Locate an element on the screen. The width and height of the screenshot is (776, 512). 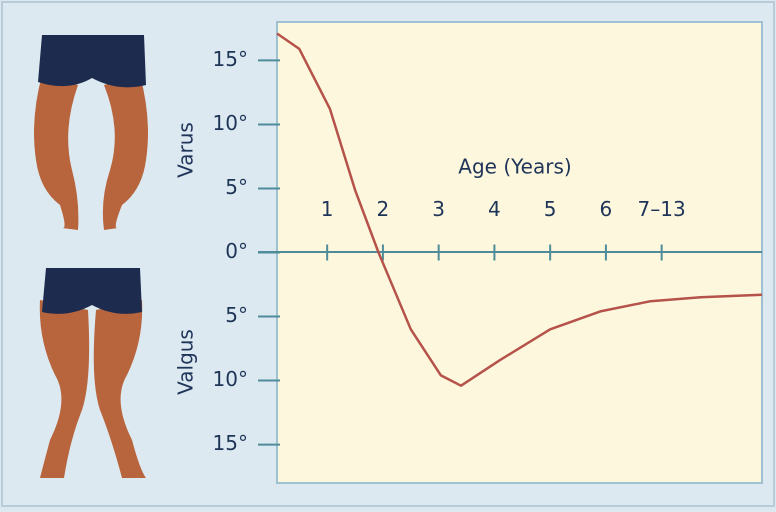
y-label-varus: Varus is located at coordinates (186, 150).